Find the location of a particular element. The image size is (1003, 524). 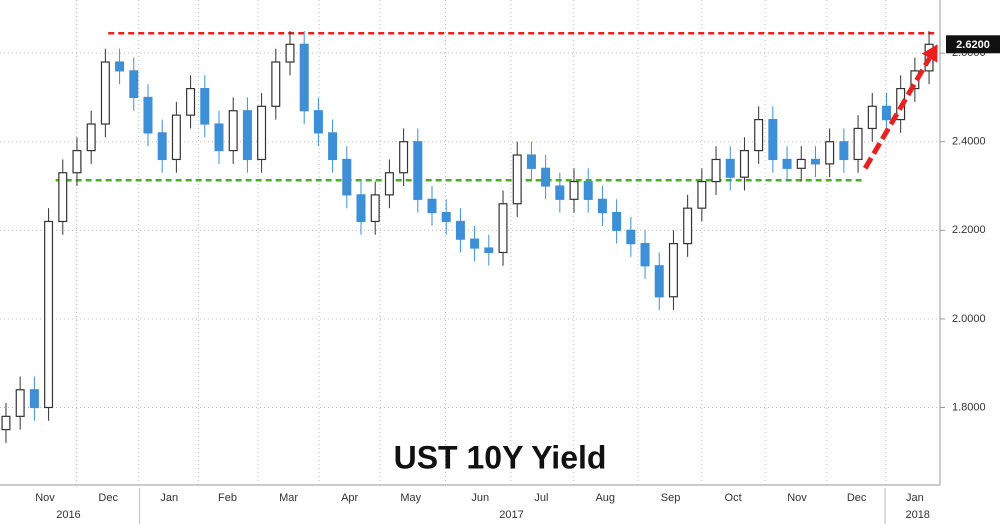

y-tick-label: 2.2000 is located at coordinates (969, 230).